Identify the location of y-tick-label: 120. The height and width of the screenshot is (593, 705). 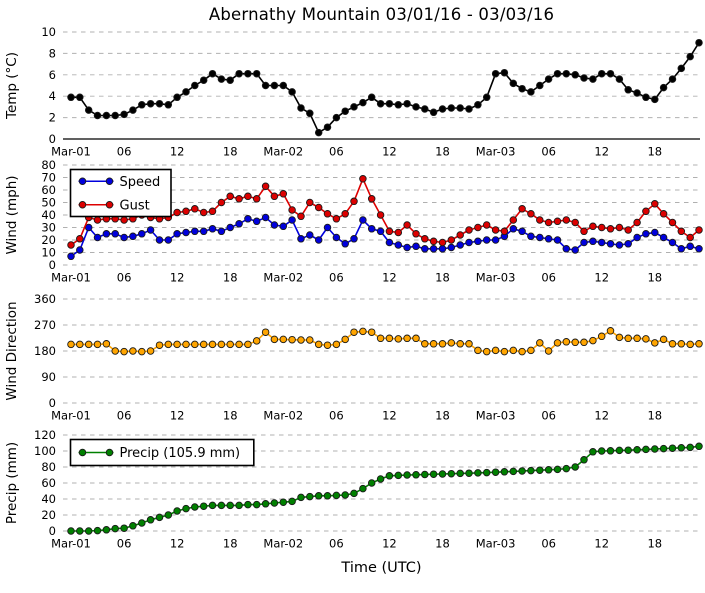
(45, 435).